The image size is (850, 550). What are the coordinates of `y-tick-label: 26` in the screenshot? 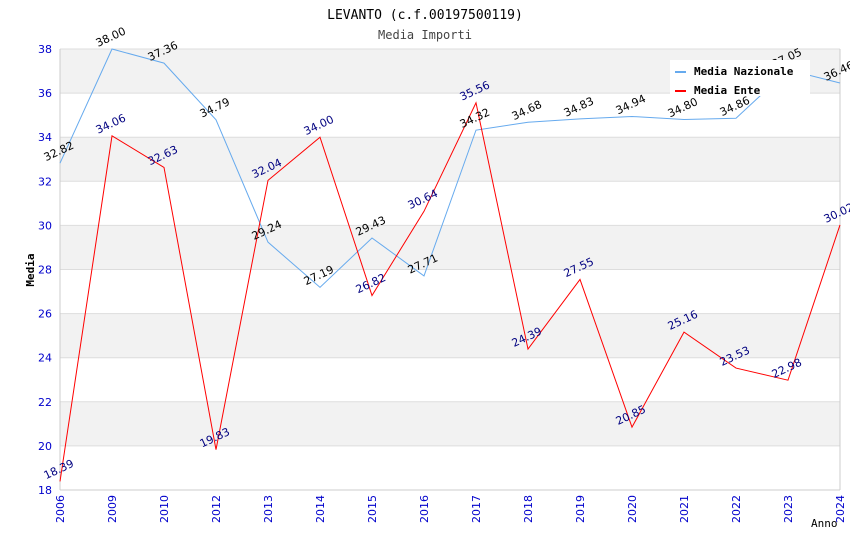 It's located at (45, 314).